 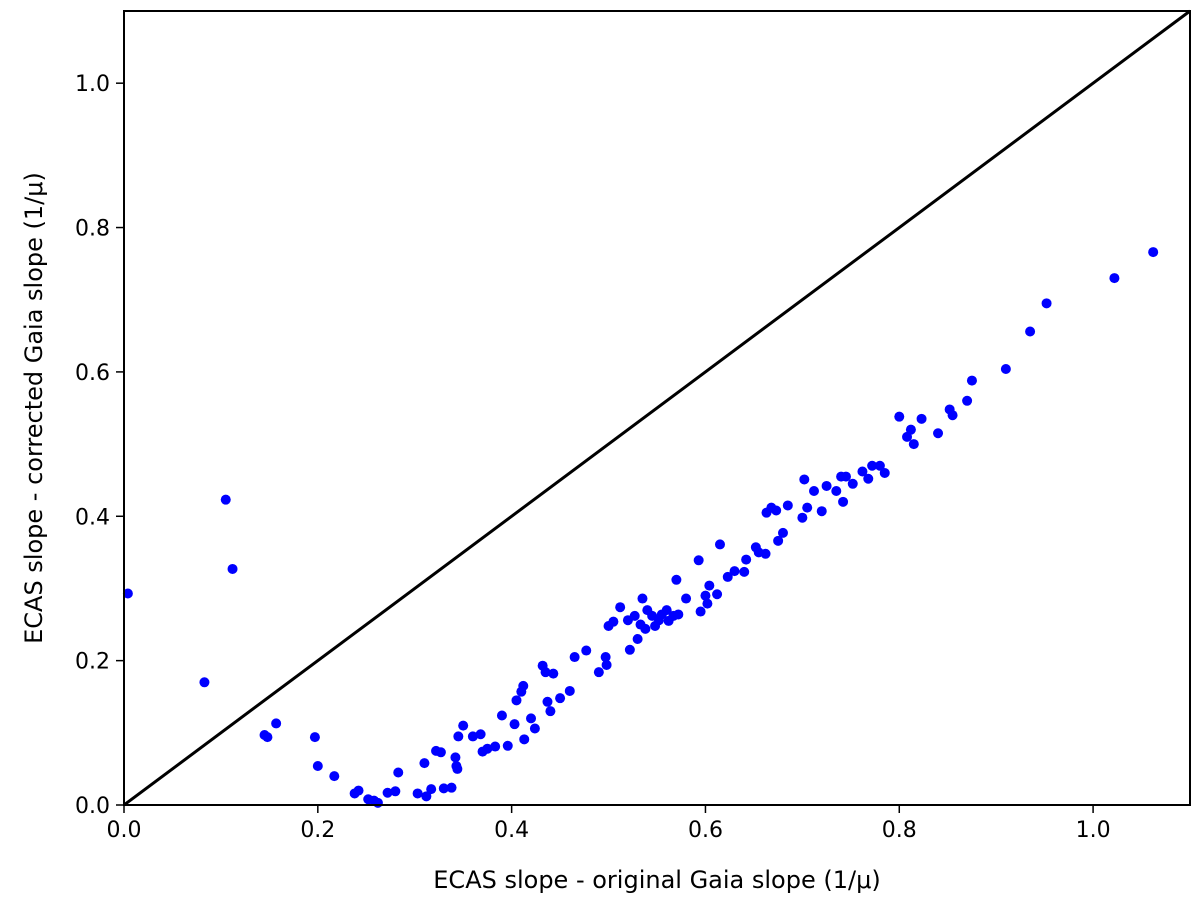 What do you see at coordinates (656, 880) in the screenshot?
I see `x-axis-label: ECAS slope - original Gaia slope (1/μ)` at bounding box center [656, 880].